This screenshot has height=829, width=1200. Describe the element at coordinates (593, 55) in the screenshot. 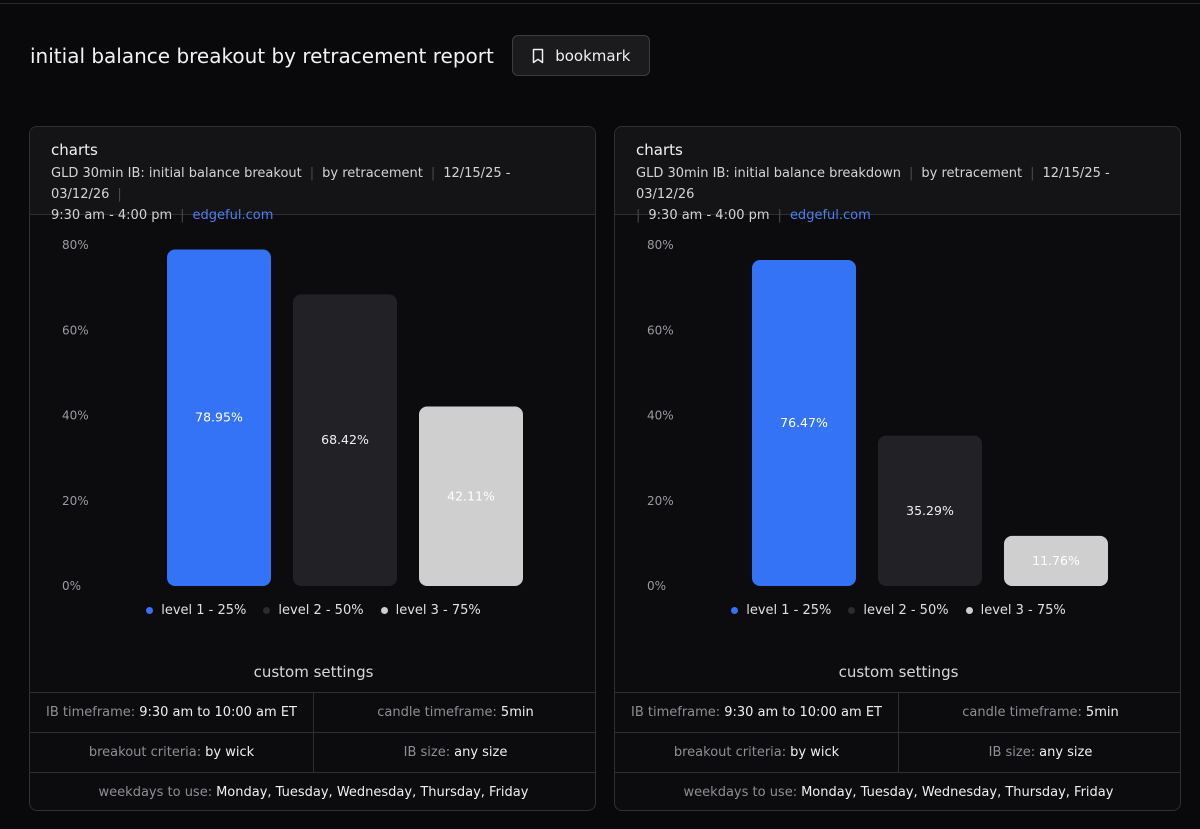

I see `bookmark-label: bookmark` at that location.